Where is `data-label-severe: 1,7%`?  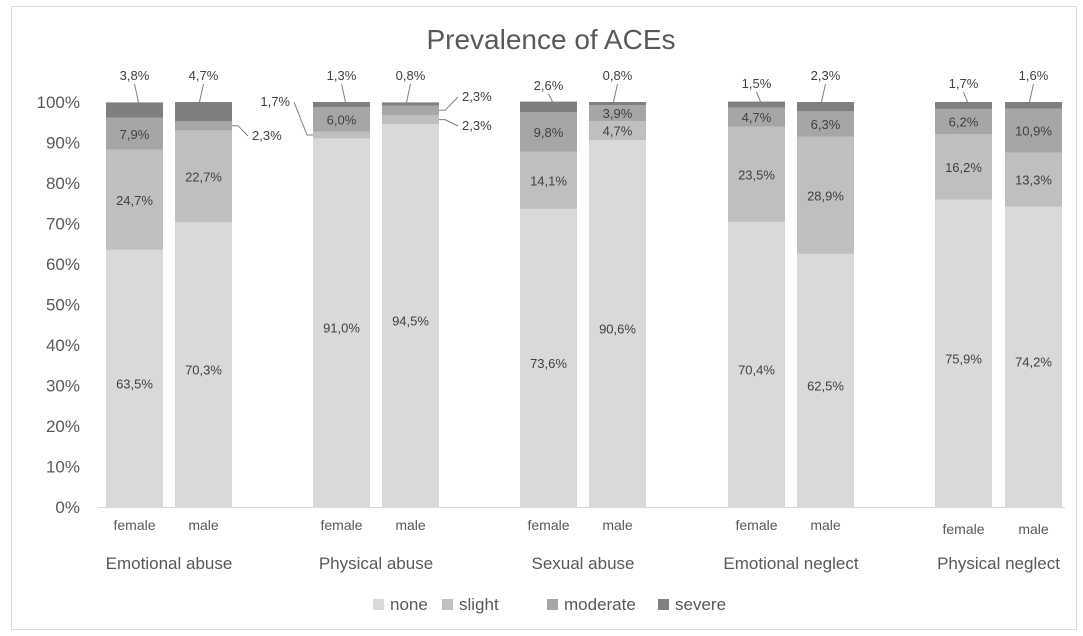 data-label-severe: 1,7% is located at coordinates (964, 83).